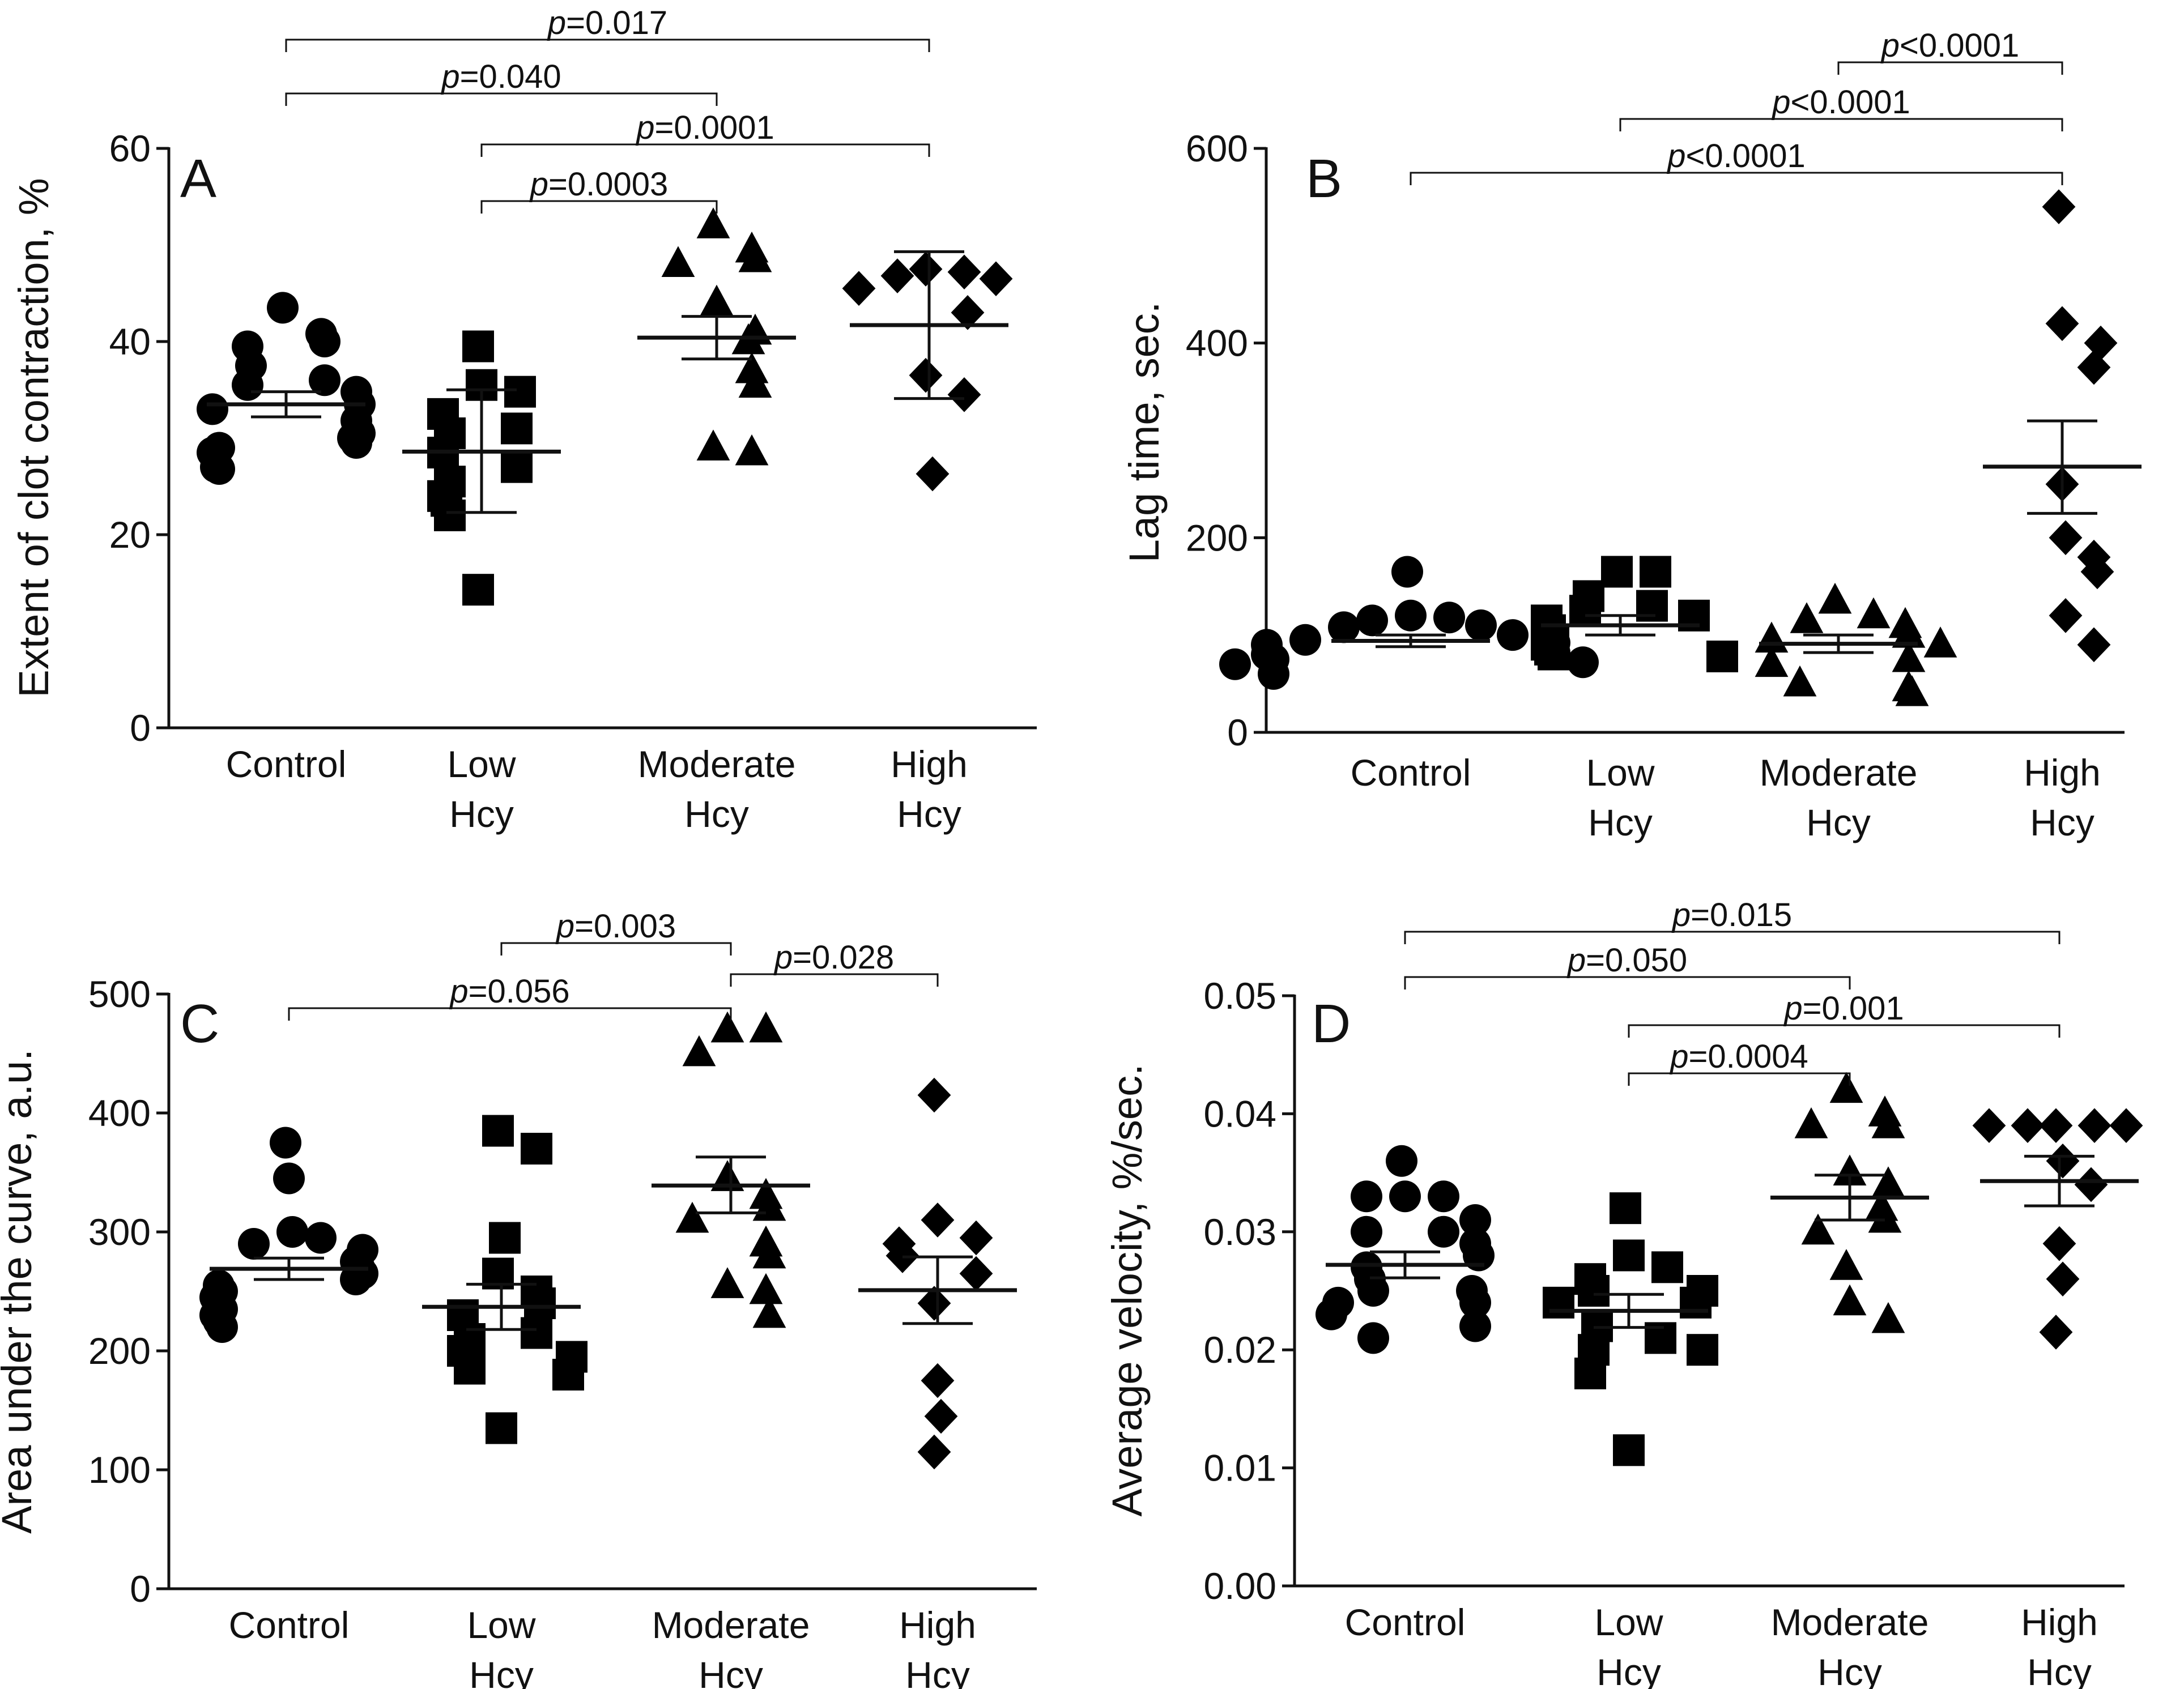  Describe the element at coordinates (1628, 1645) in the screenshot. I see `x-category-label: Low Hcy` at that location.